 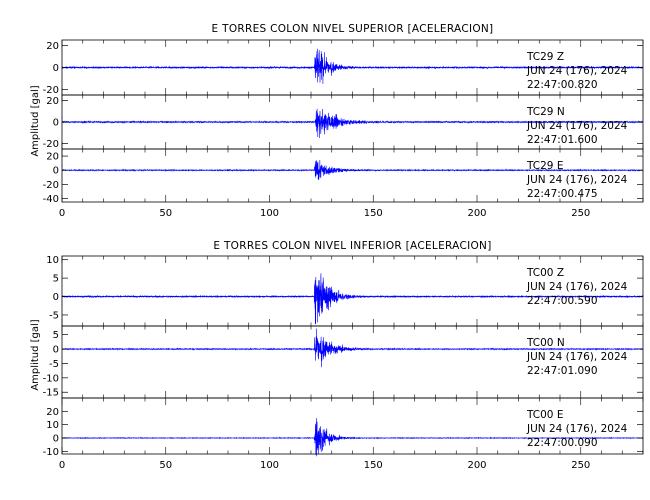 What do you see at coordinates (545, 112) in the screenshot?
I see `station-label: TC29 N` at bounding box center [545, 112].